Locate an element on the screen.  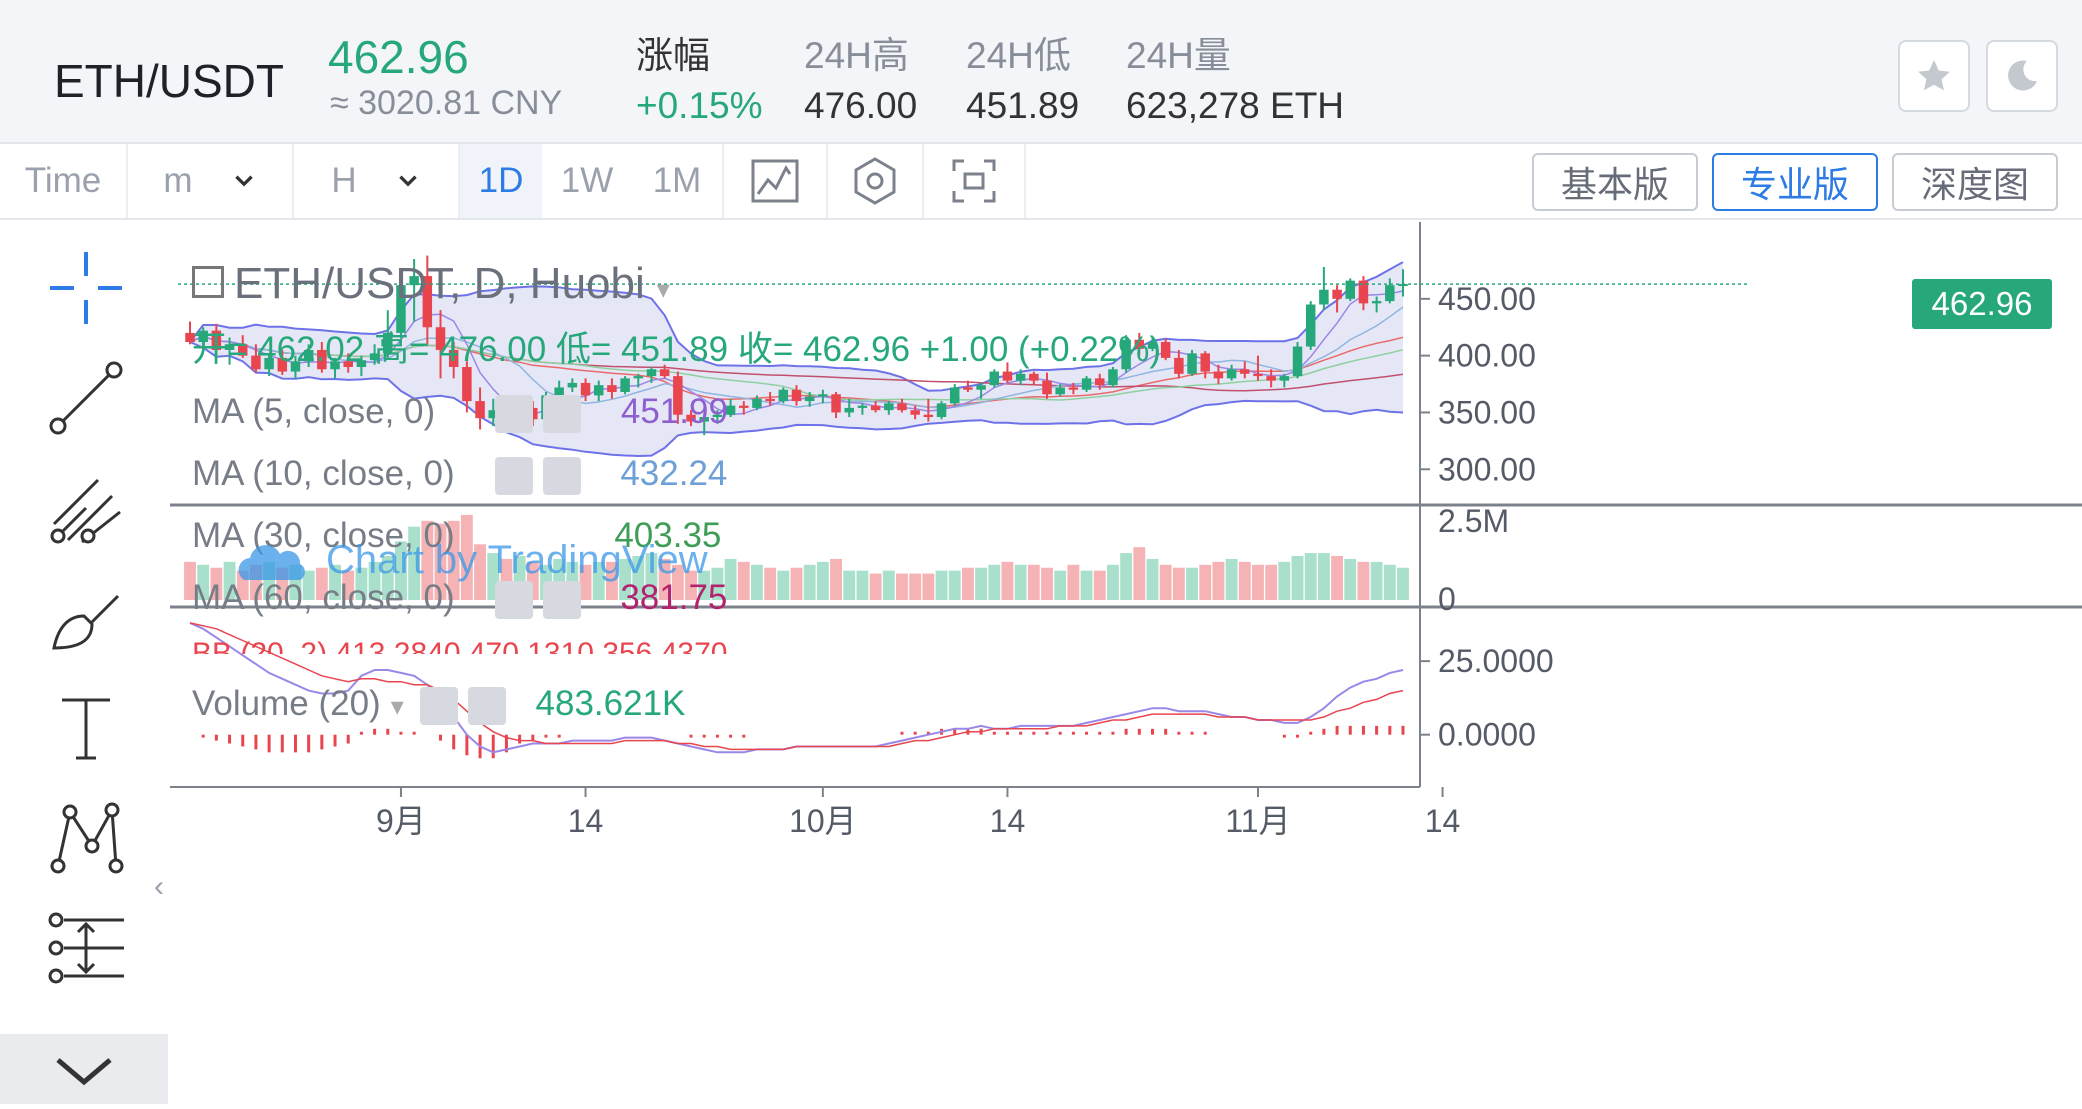
ma10-value: 432.24 is located at coordinates (674, 473).